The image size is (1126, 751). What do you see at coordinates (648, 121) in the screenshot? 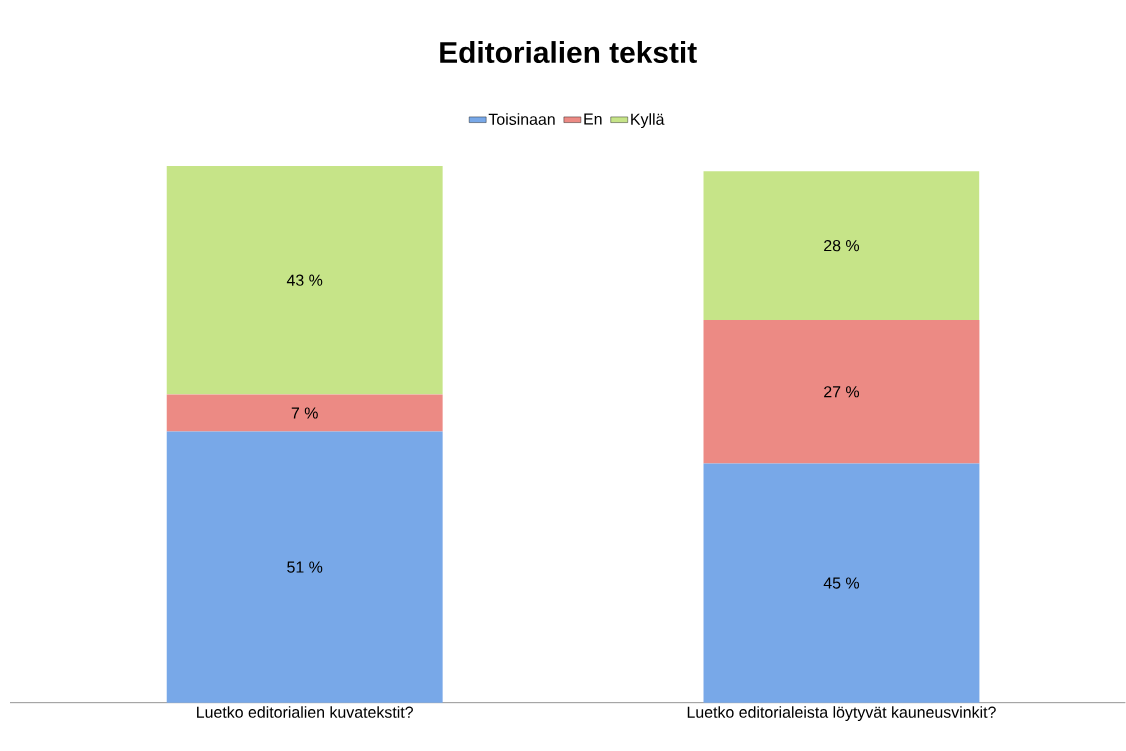
I see `legend-label: Kyllä` at bounding box center [648, 121].